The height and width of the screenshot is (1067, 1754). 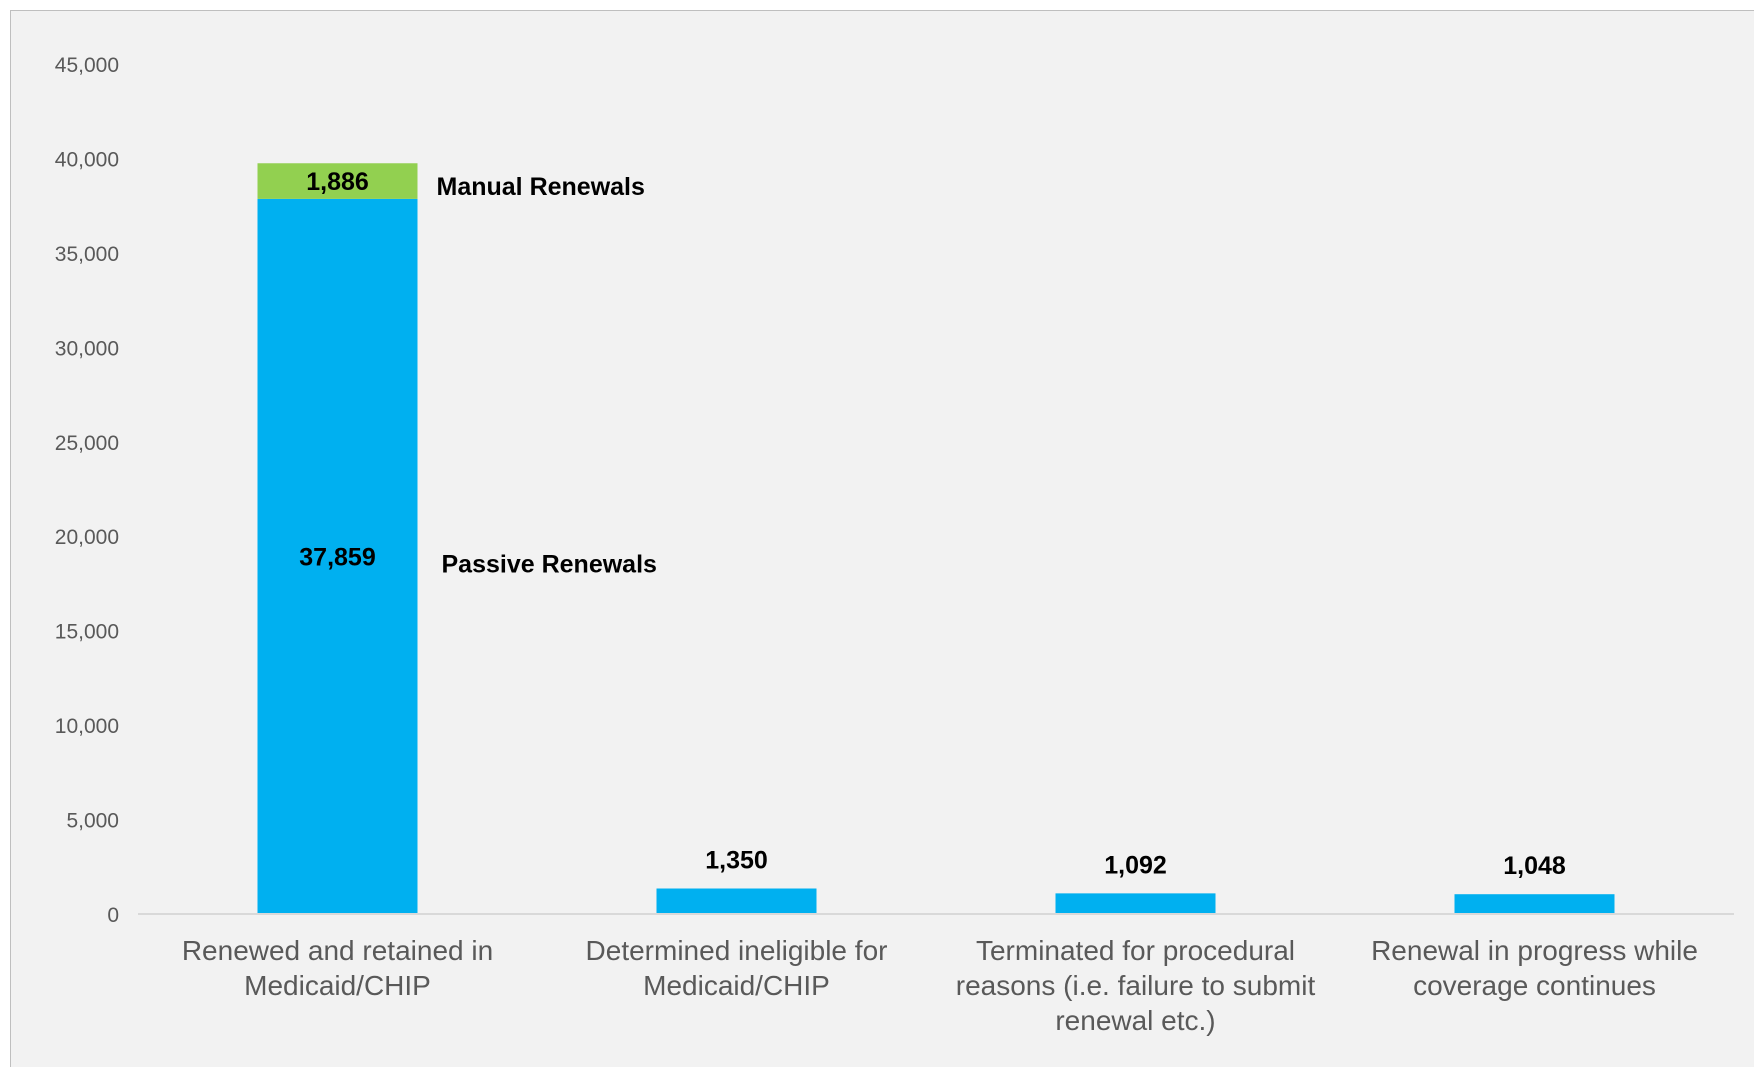 I want to click on data-label: 1,048, so click(x=1534, y=866).